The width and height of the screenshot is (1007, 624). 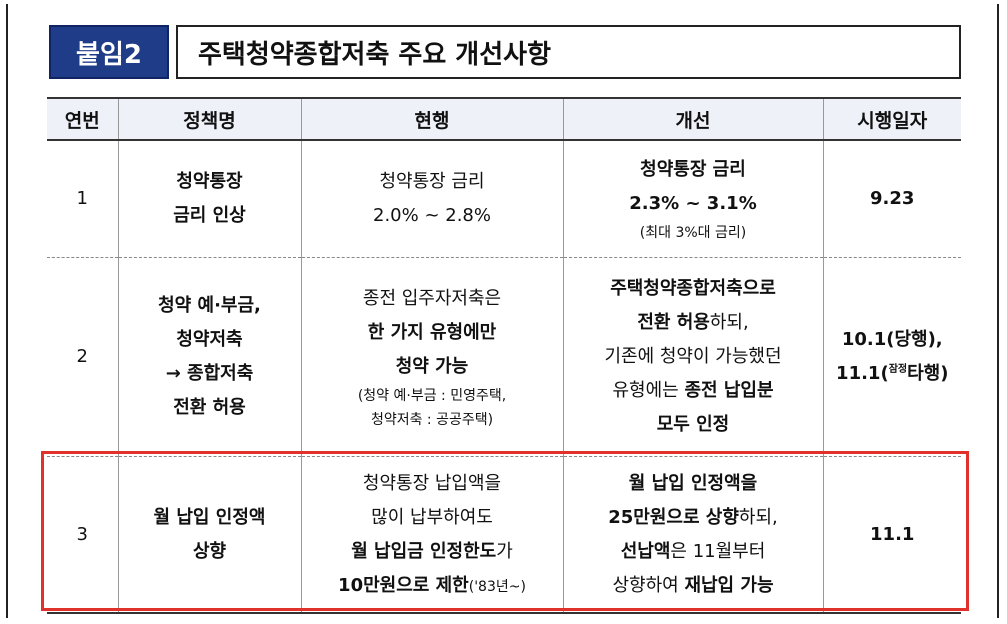 I want to click on current-line: 청약 가능, so click(x=432, y=366).